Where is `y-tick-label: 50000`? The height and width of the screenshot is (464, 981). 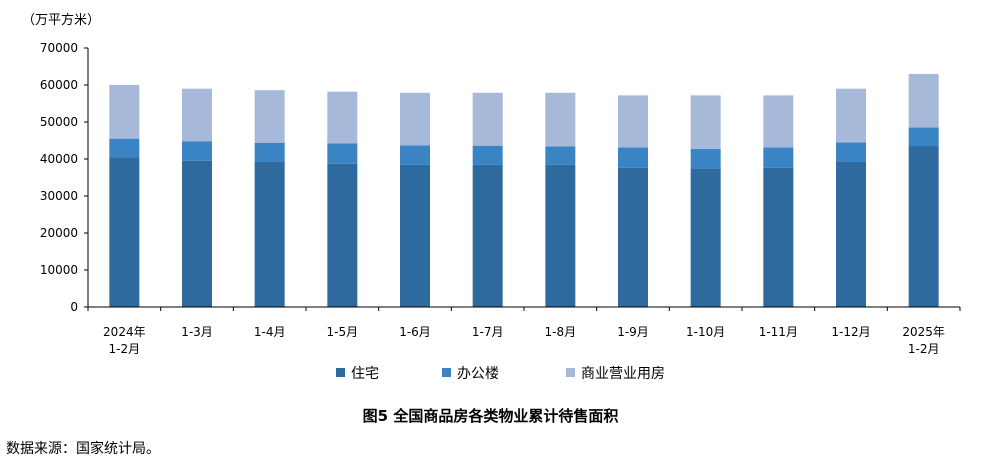 y-tick-label: 50000 is located at coordinates (59, 122).